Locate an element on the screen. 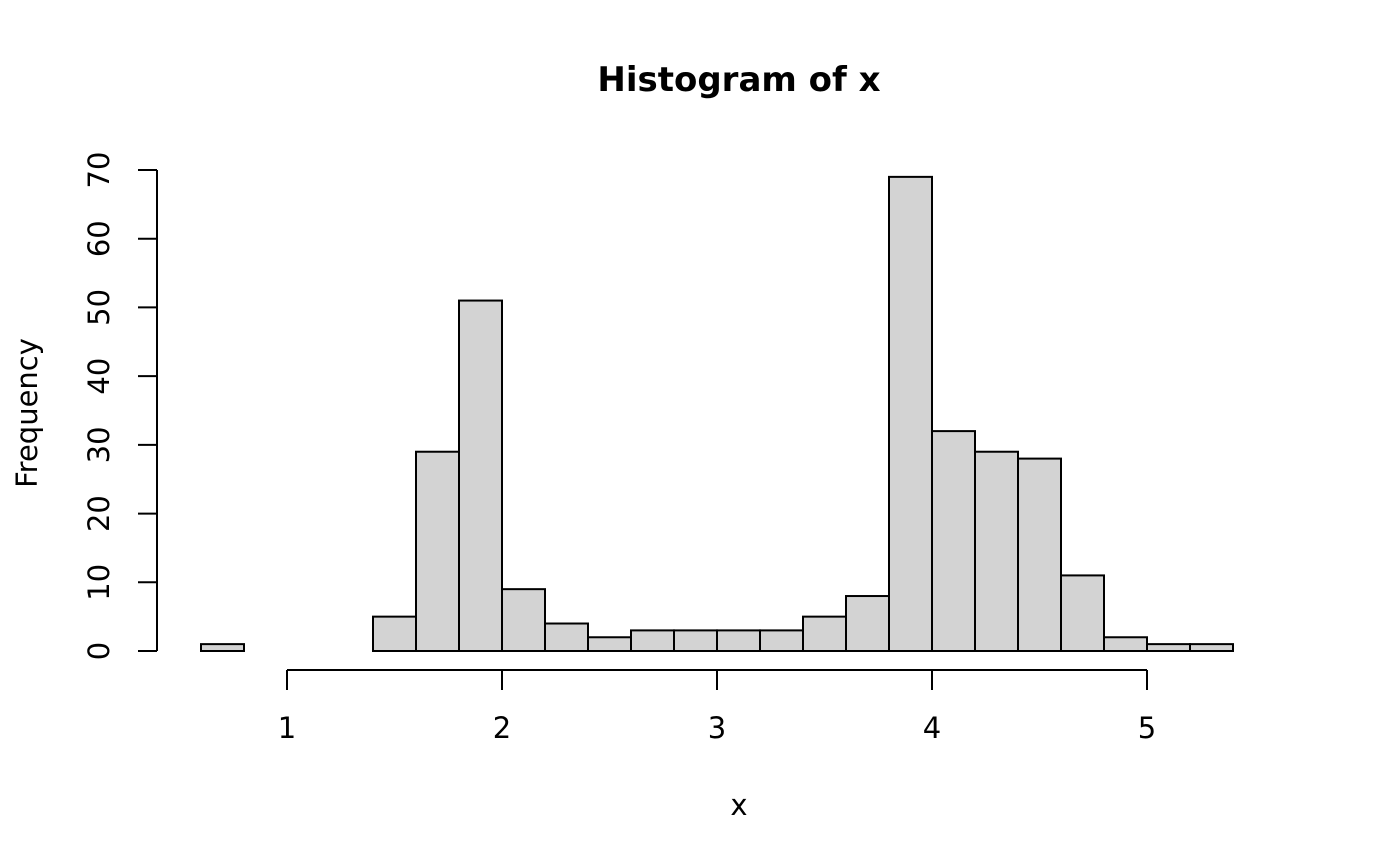 The width and height of the screenshot is (1400, 866). x-tick-label: 3 is located at coordinates (717, 728).